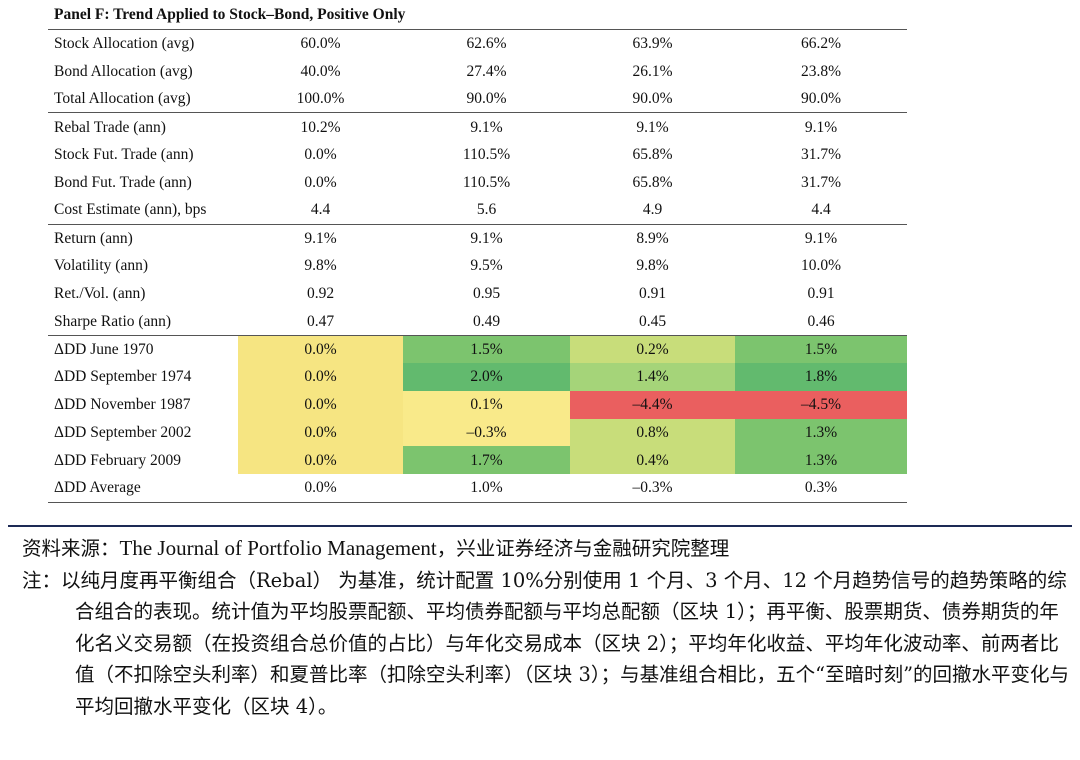 The image size is (1080, 760). I want to click on row-label: Cost Estimate (ann), bps, so click(130, 210).